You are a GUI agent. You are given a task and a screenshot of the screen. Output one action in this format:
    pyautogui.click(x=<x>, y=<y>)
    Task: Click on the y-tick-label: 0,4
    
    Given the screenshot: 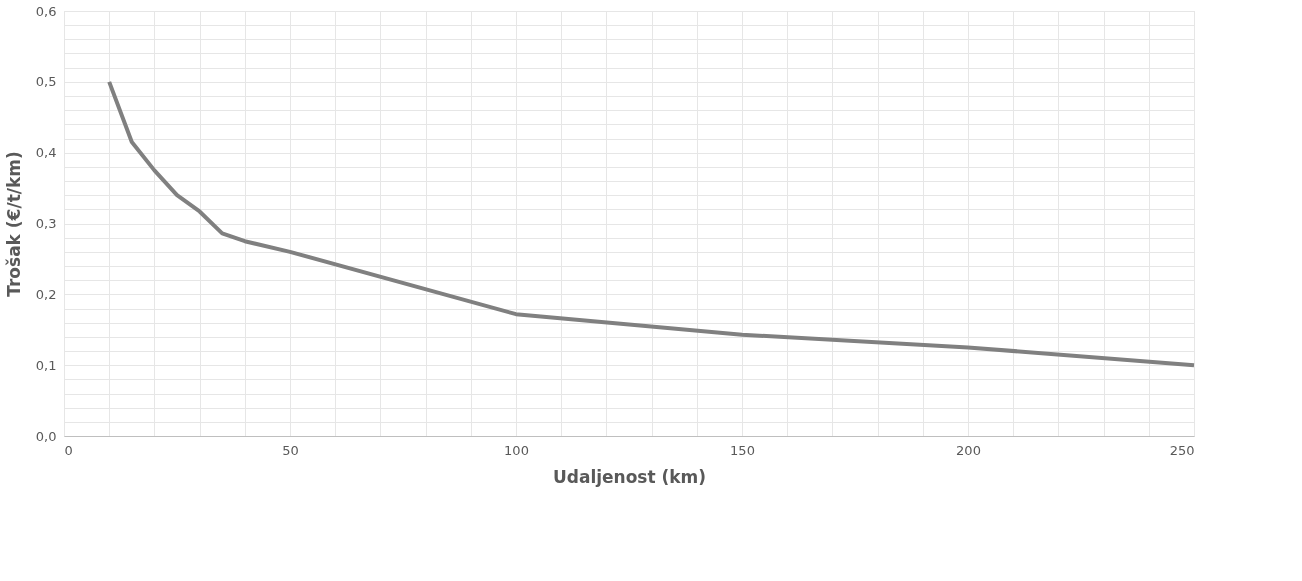 What is the action you would take?
    pyautogui.click(x=46, y=153)
    